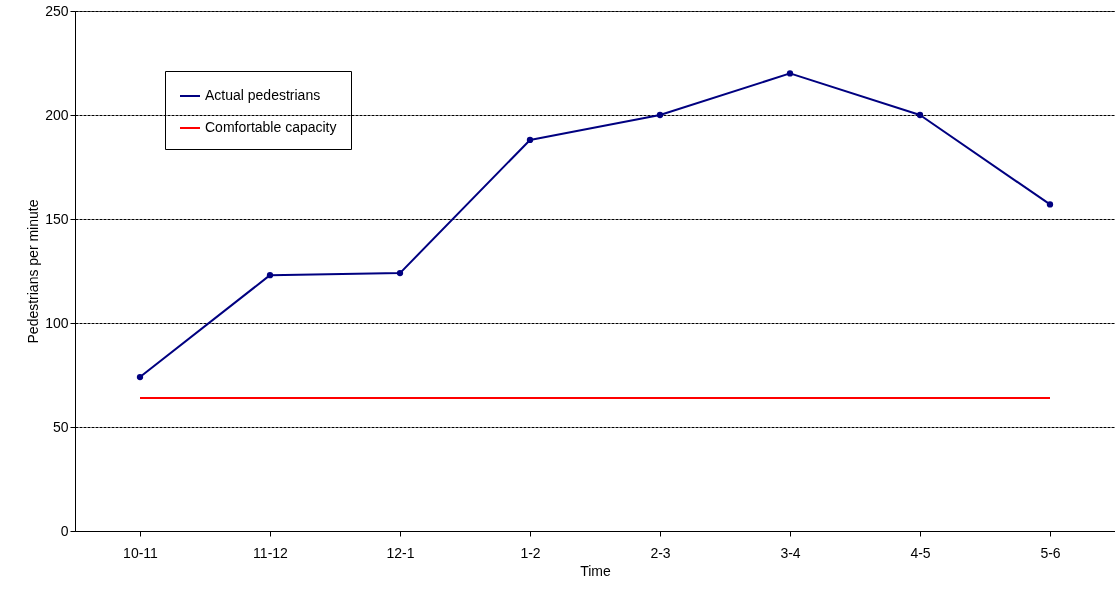  Describe the element at coordinates (790, 552) in the screenshot. I see `x-tick-label: 3-4` at that location.